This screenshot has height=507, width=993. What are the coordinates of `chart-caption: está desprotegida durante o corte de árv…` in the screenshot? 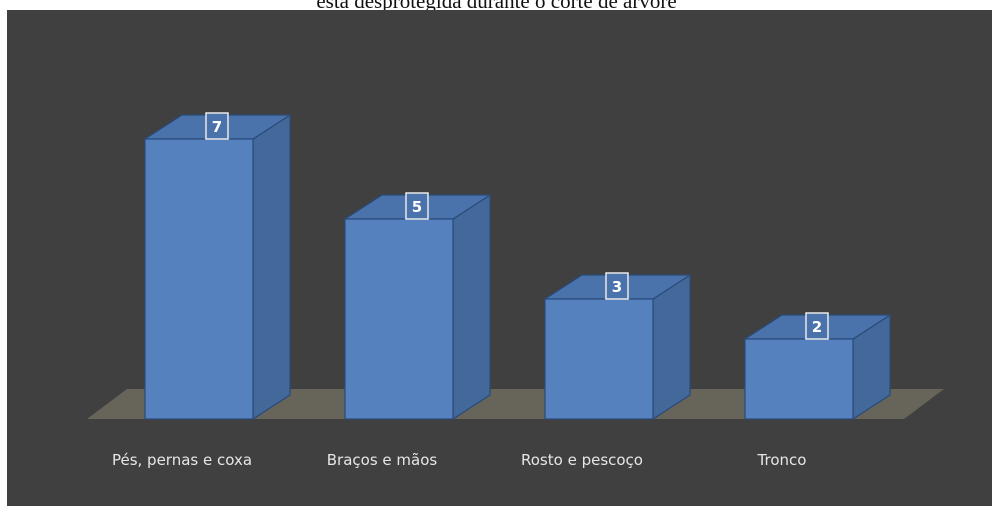 It's located at (496, 5).